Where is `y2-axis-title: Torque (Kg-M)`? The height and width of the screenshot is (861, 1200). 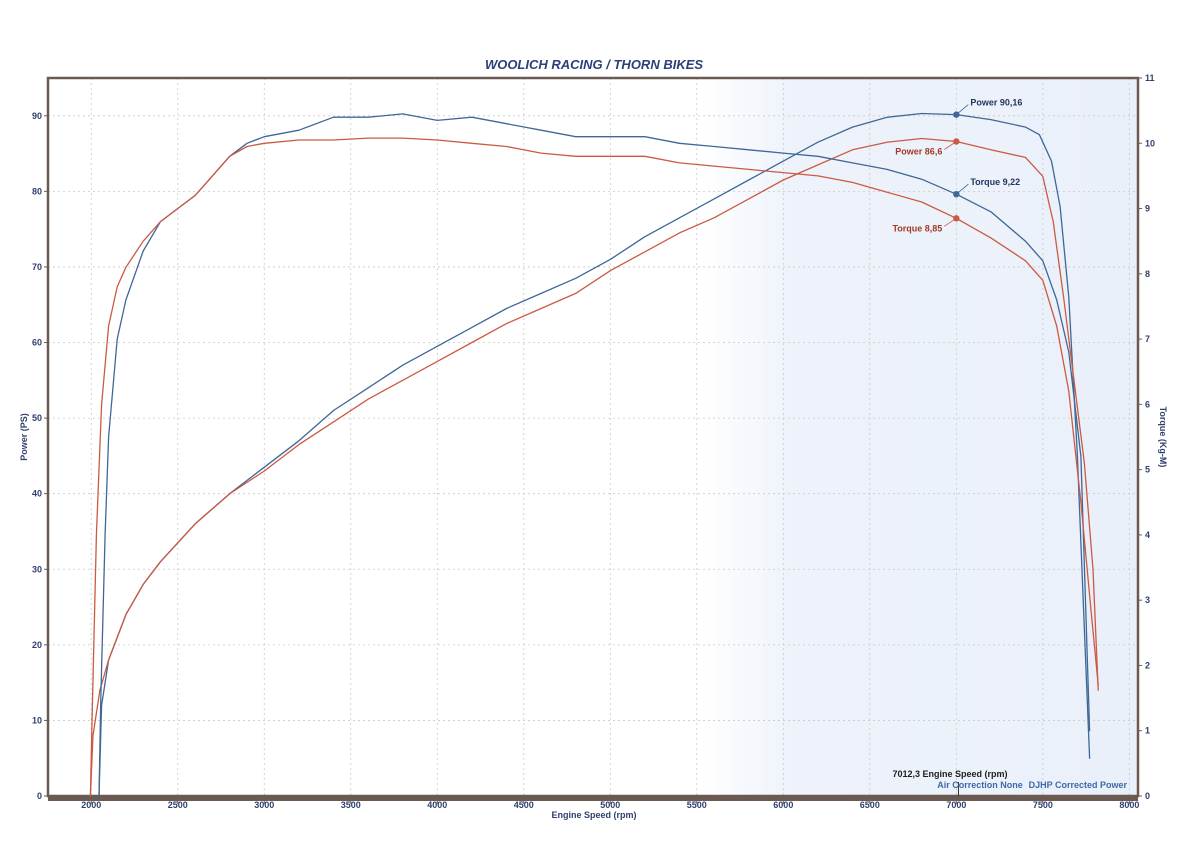 y2-axis-title: Torque (Kg-M) is located at coordinates (1163, 437).